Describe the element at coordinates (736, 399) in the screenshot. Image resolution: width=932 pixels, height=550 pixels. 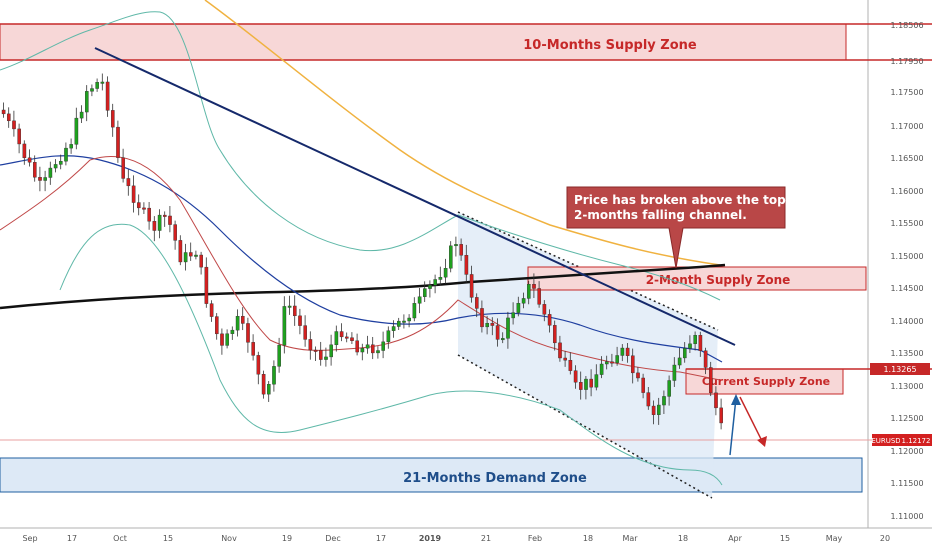
I see `up-arrow-head` at that location.